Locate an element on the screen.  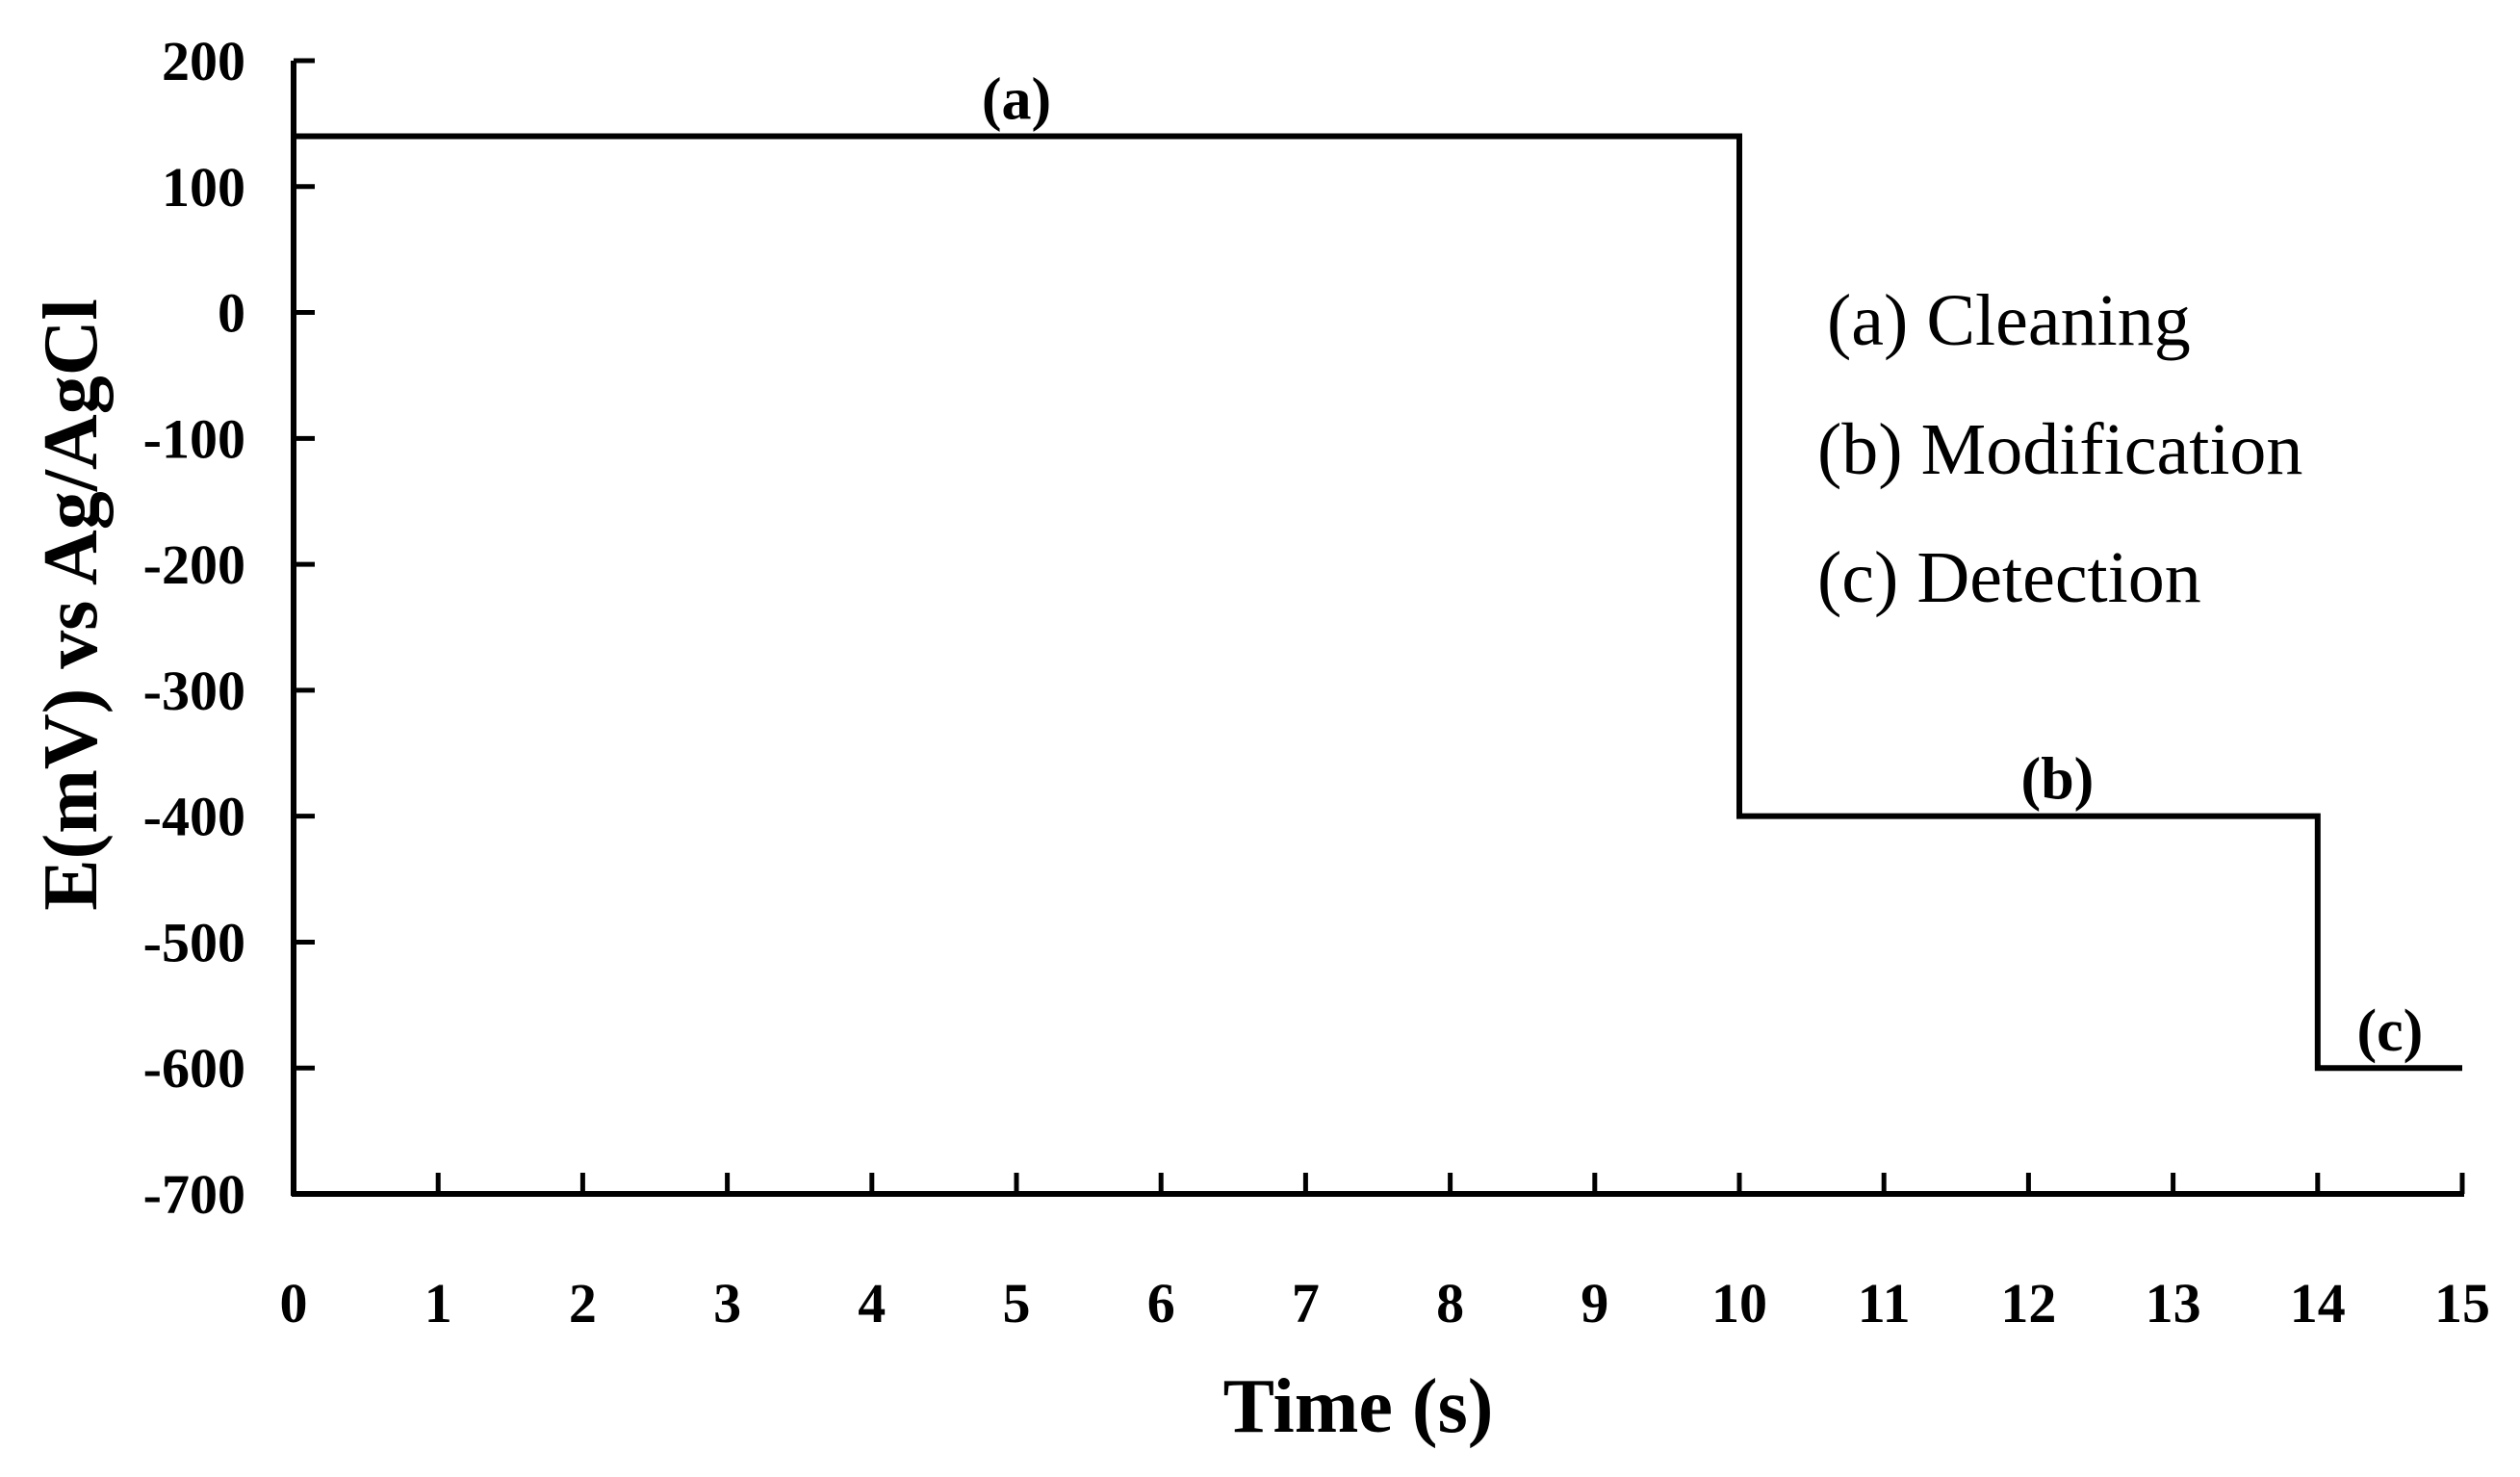
y-ticks: 200 100 0 -100 -200 -300 -400 -500 -600 -700 is located at coordinates (229, 628).